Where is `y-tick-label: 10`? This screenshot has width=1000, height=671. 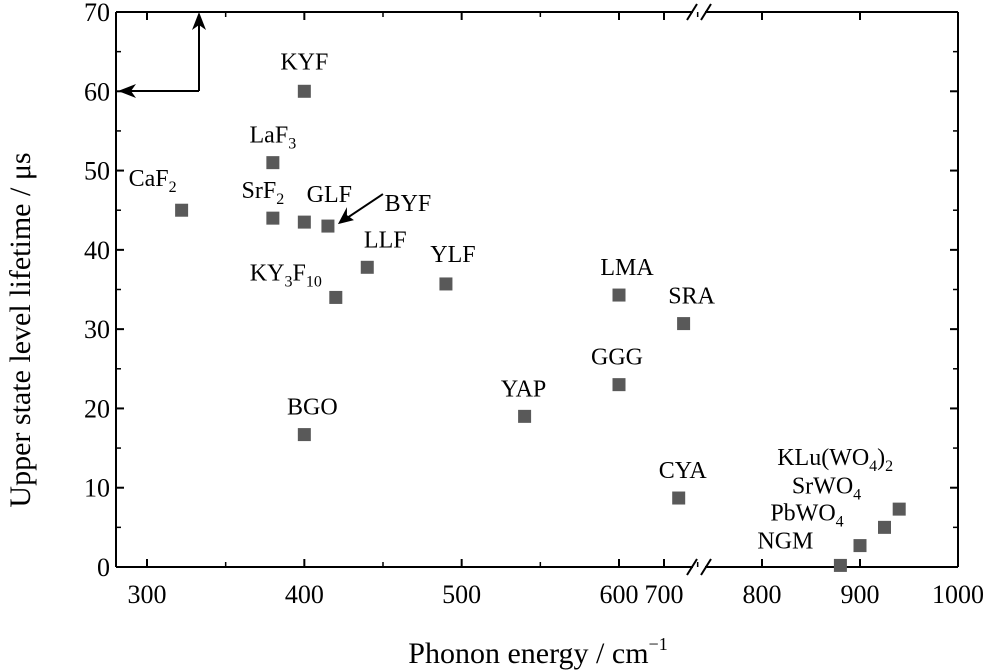
y-tick-label: 10 is located at coordinates (97, 488).